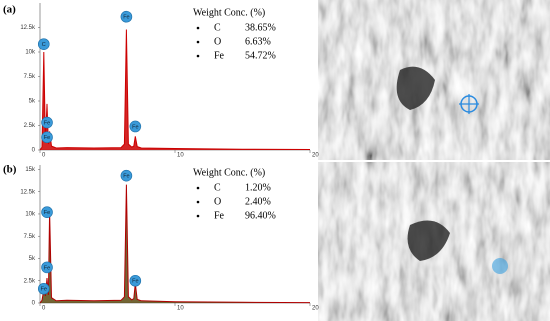 This screenshot has height=321, width=550. What do you see at coordinates (258, 201) in the screenshot?
I see `weight-value: 2.40%` at bounding box center [258, 201].